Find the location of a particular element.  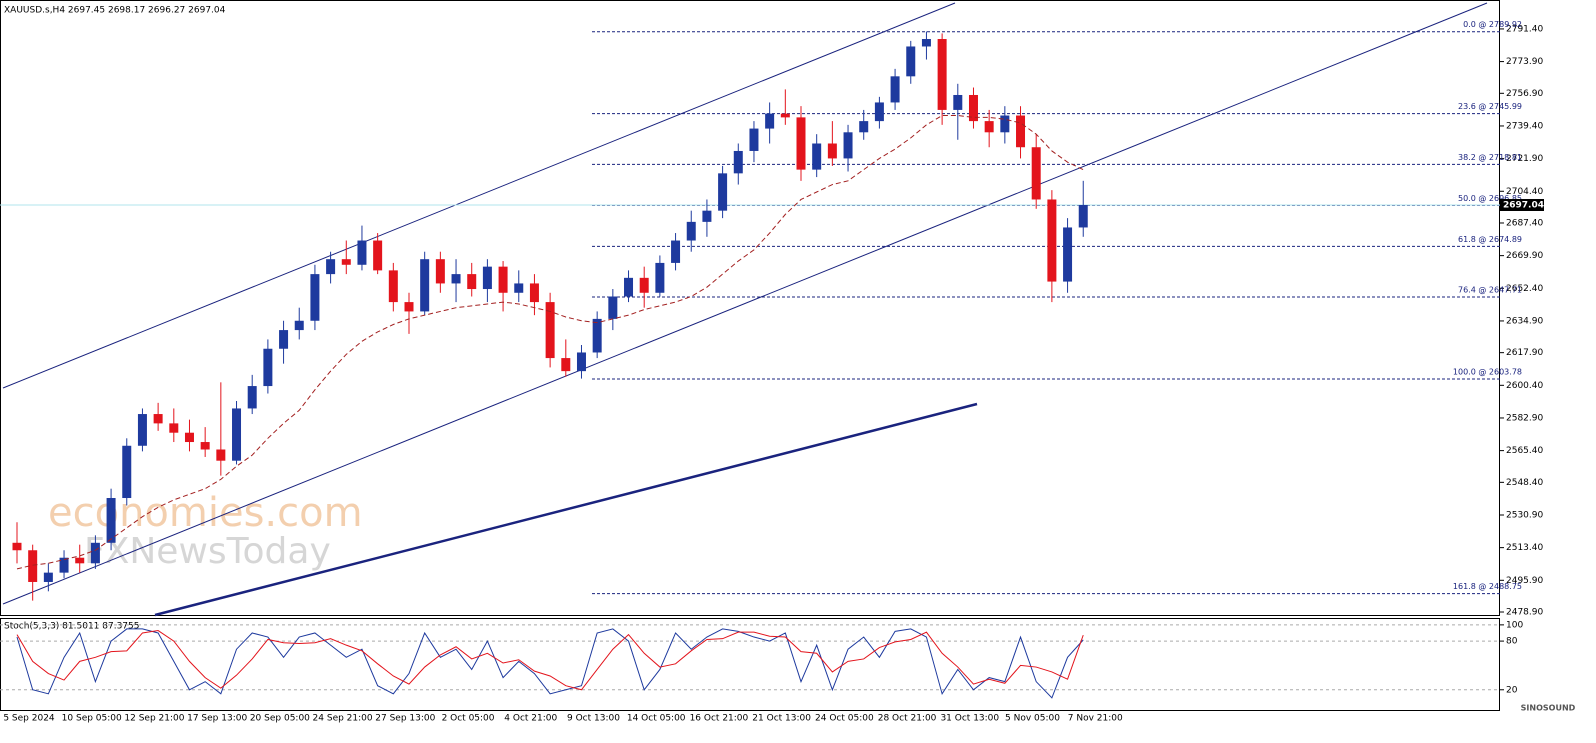

y-tick-label: 2478.90 is located at coordinates (1524, 613).